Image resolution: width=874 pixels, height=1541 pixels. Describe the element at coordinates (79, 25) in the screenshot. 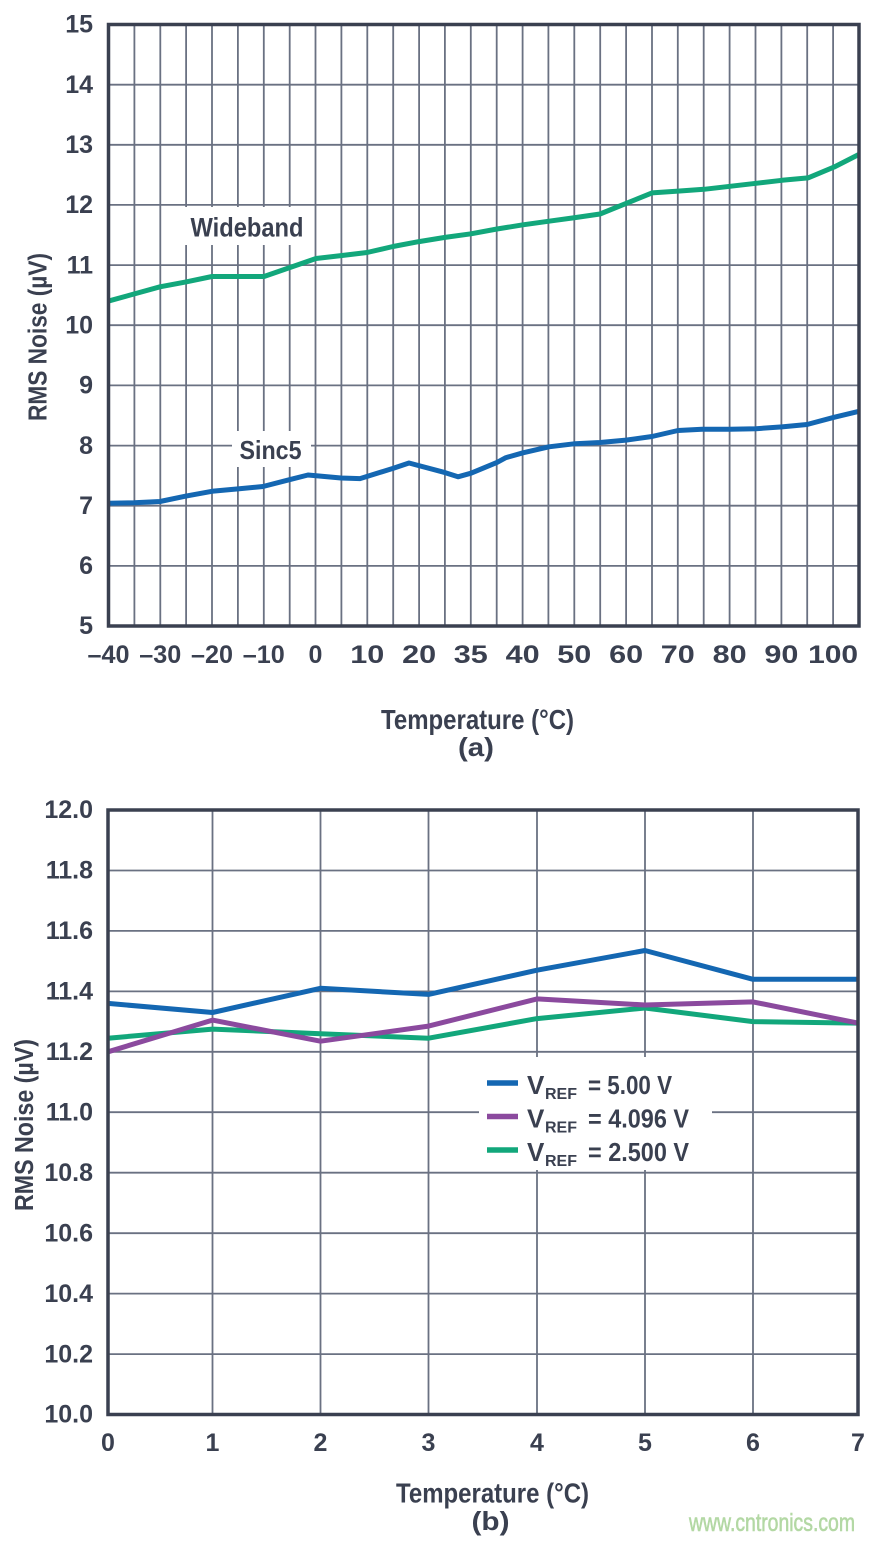

I see `svg-text: 15` at that location.